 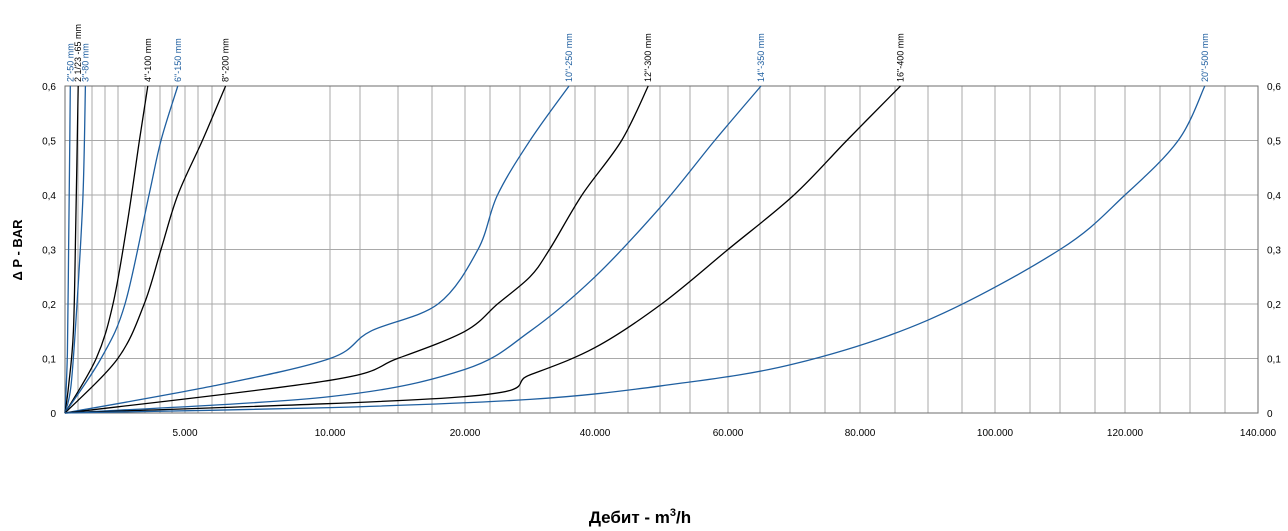 What do you see at coordinates (629, 517) in the screenshot?
I see `x-axis-label-main: Дебит - m` at bounding box center [629, 517].